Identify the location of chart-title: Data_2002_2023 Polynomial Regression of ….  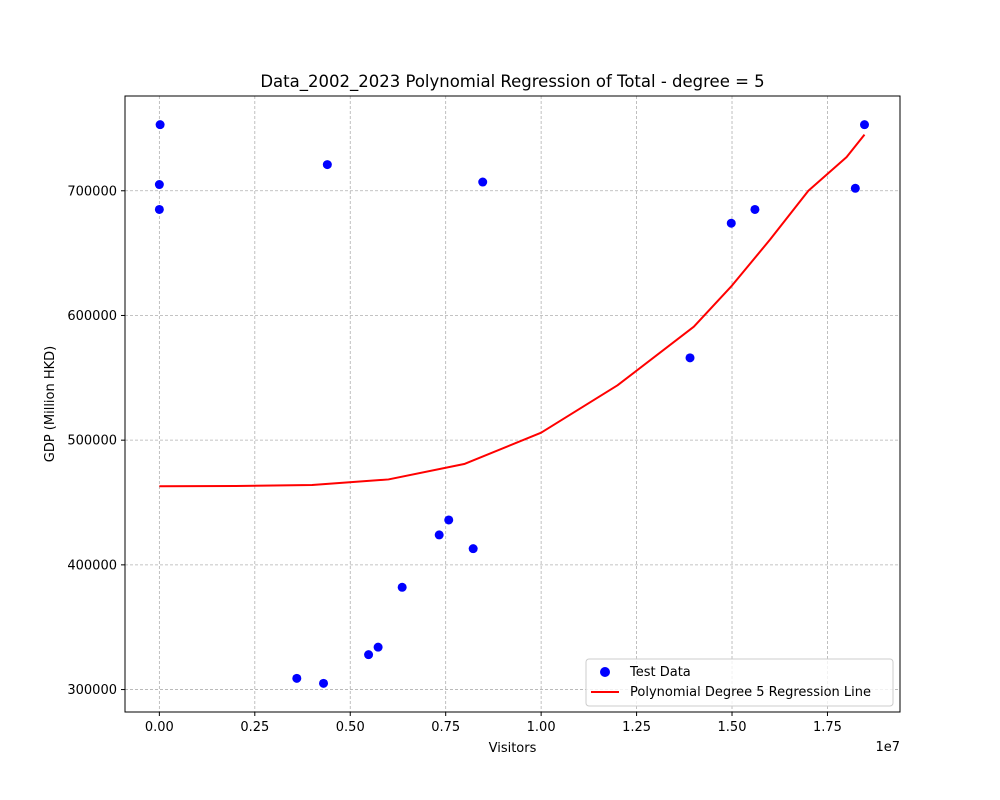
(512, 82).